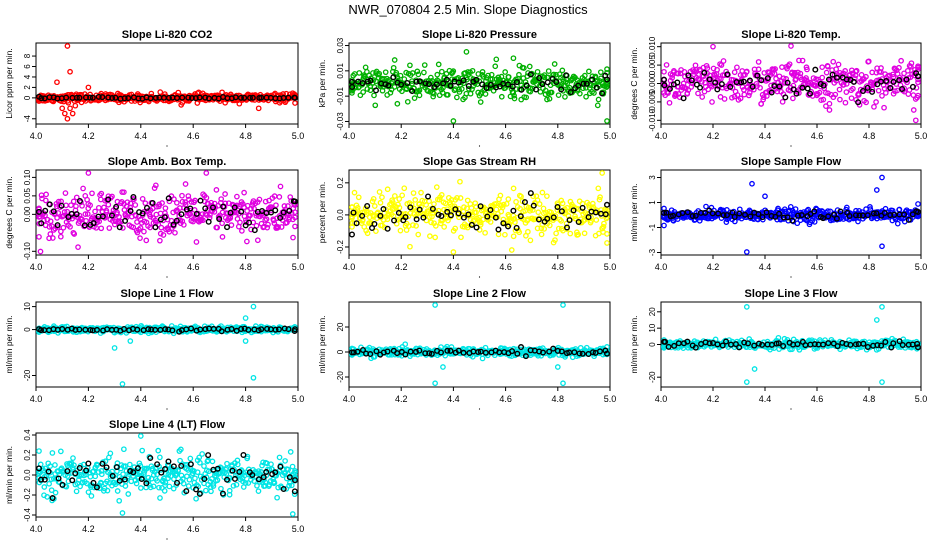 This screenshot has width=936, height=540. Describe the element at coordinates (817, 399) in the screenshot. I see `x-tick-label: 4.6` at that location.